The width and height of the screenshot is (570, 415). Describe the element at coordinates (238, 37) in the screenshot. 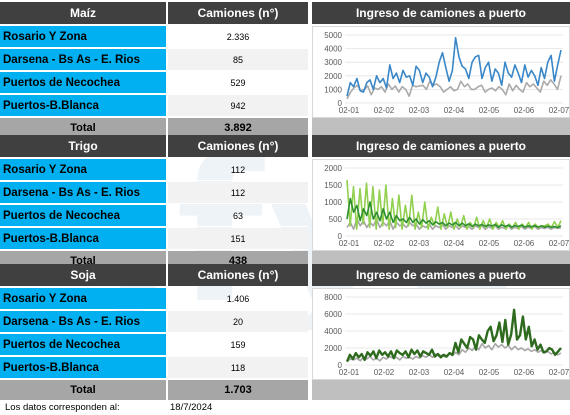

I see `truck-count: 2.336` at that location.